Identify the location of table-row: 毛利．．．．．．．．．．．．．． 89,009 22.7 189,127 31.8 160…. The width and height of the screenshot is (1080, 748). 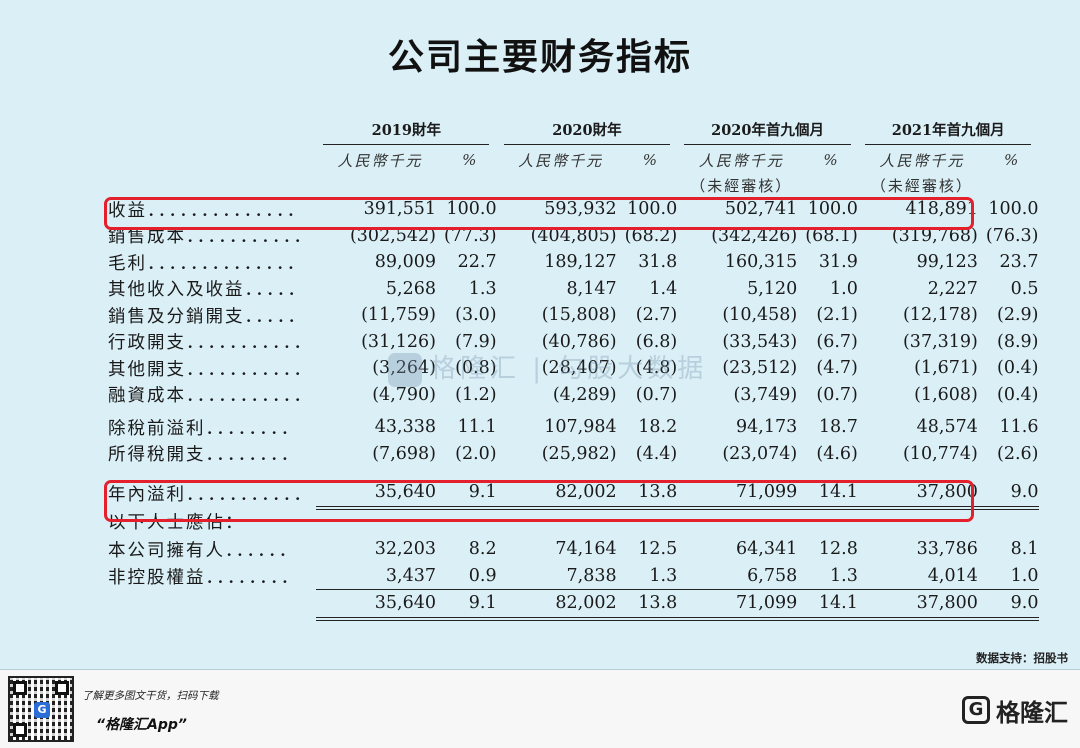
(573, 262).